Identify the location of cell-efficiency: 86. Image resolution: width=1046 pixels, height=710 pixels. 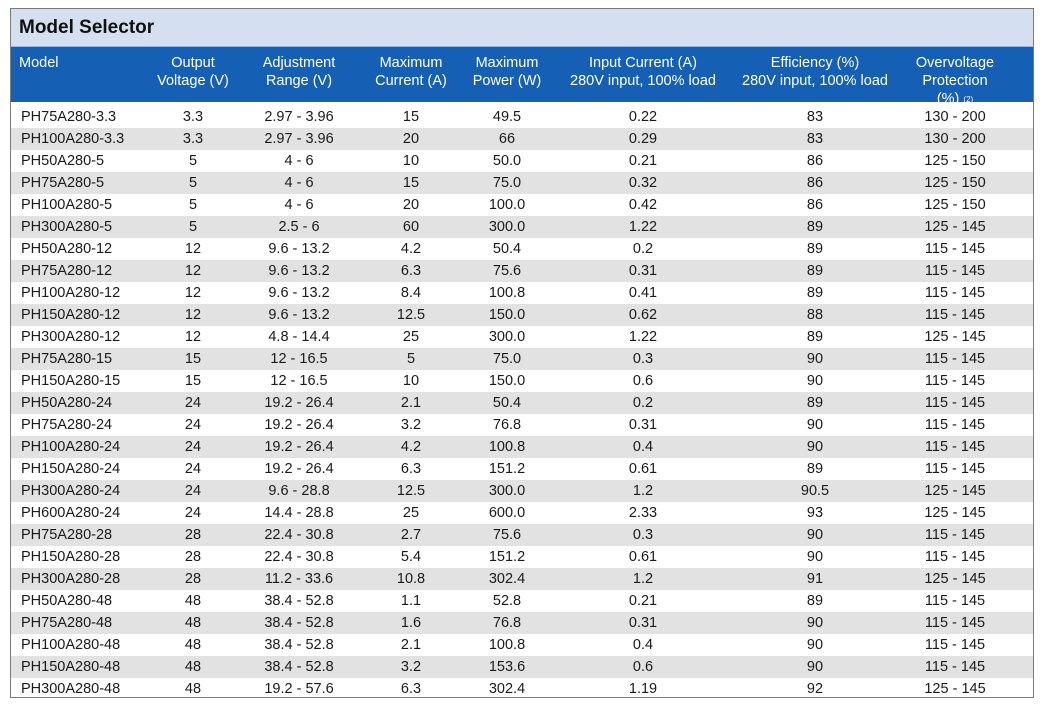
(815, 183).